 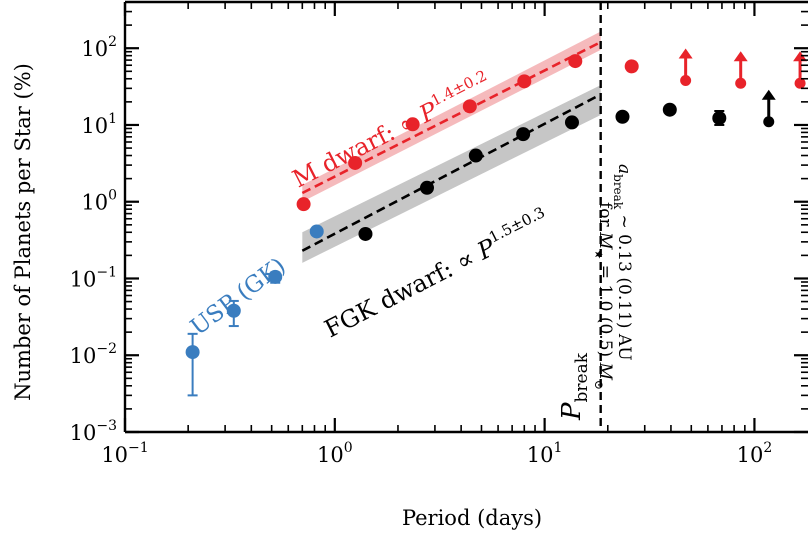 I want to click on fit-lines, so click(x=451, y=146).